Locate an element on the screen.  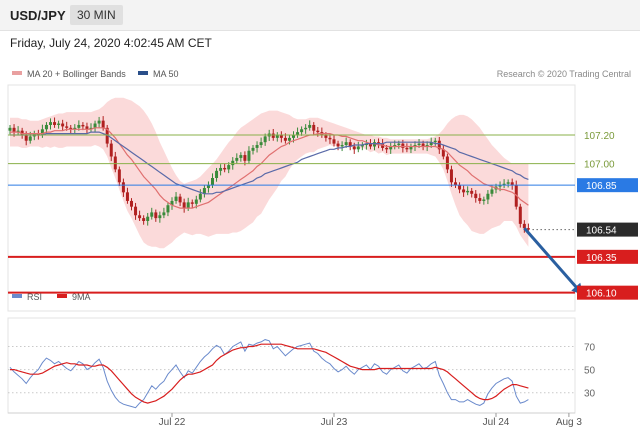
ma50-legend-label: MA 50 is located at coordinates (166, 74).